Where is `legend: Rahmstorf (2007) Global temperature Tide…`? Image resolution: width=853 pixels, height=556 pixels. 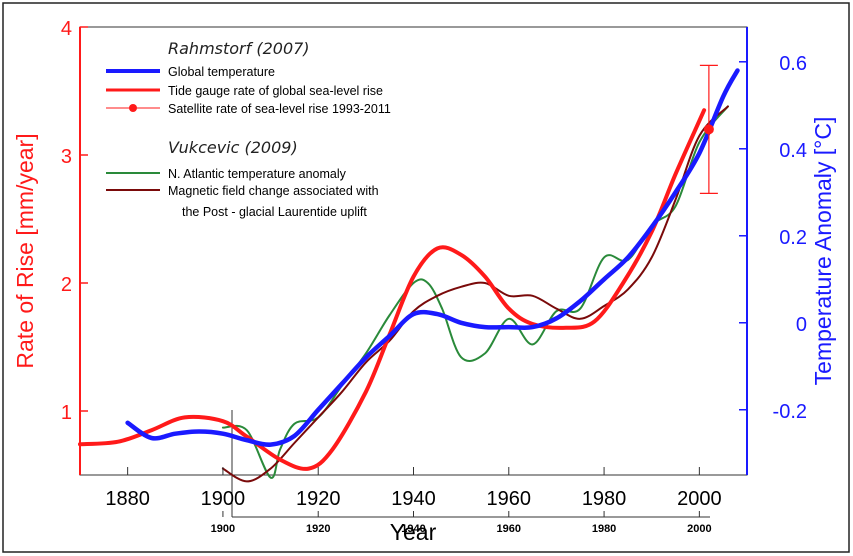 legend: Rahmstorf (2007) Global temperature Tide… is located at coordinates (248, 129).